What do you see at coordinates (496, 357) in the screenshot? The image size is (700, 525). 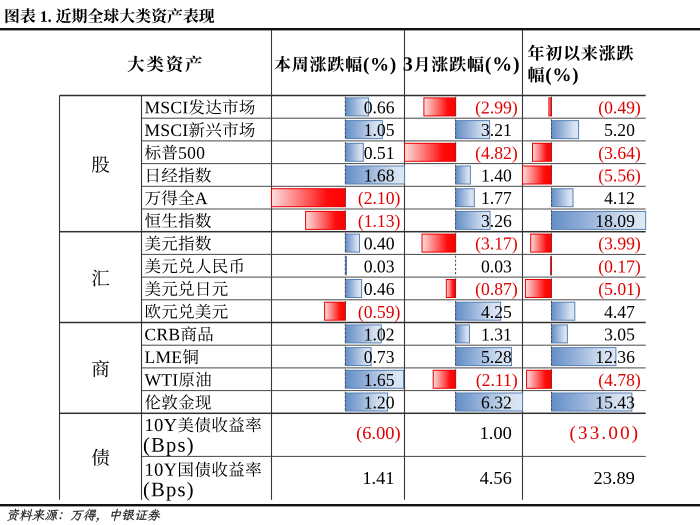 I see `svg-text: 5.28` at bounding box center [496, 357].